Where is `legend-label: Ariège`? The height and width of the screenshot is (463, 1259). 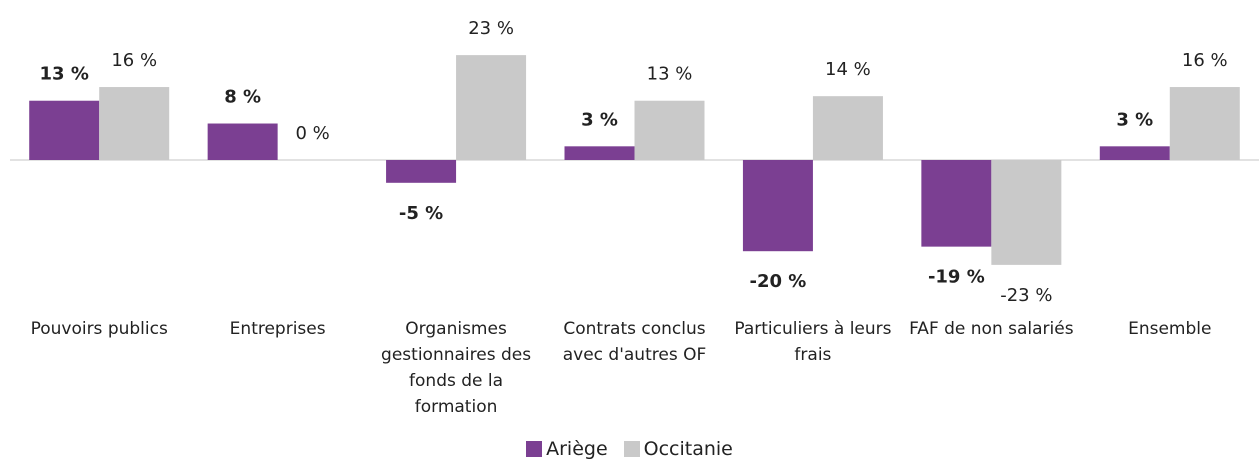 legend-label: Ariège is located at coordinates (577, 449).